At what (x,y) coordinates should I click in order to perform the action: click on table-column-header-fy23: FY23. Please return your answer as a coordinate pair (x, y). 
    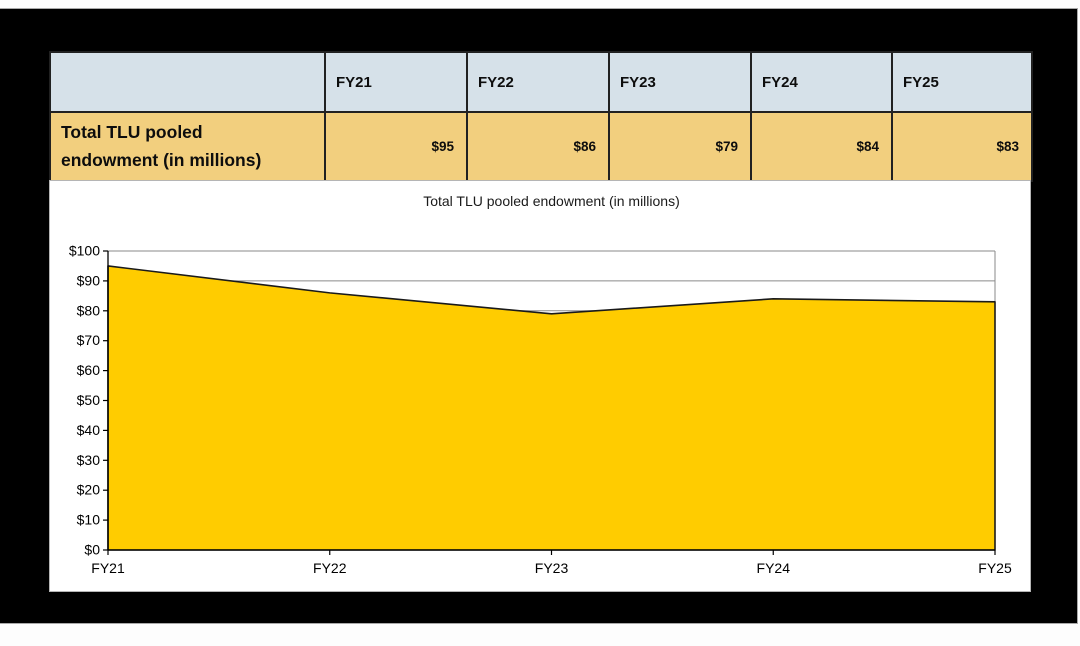
    Looking at the image, I should click on (680, 82).